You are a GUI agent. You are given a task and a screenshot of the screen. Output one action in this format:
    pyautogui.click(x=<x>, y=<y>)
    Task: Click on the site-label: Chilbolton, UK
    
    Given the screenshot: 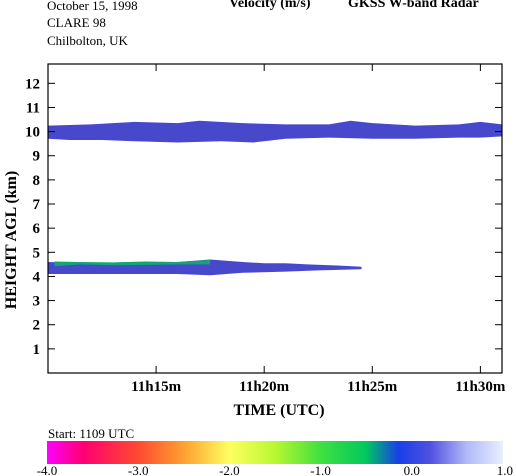 What is the action you would take?
    pyautogui.click(x=87, y=40)
    